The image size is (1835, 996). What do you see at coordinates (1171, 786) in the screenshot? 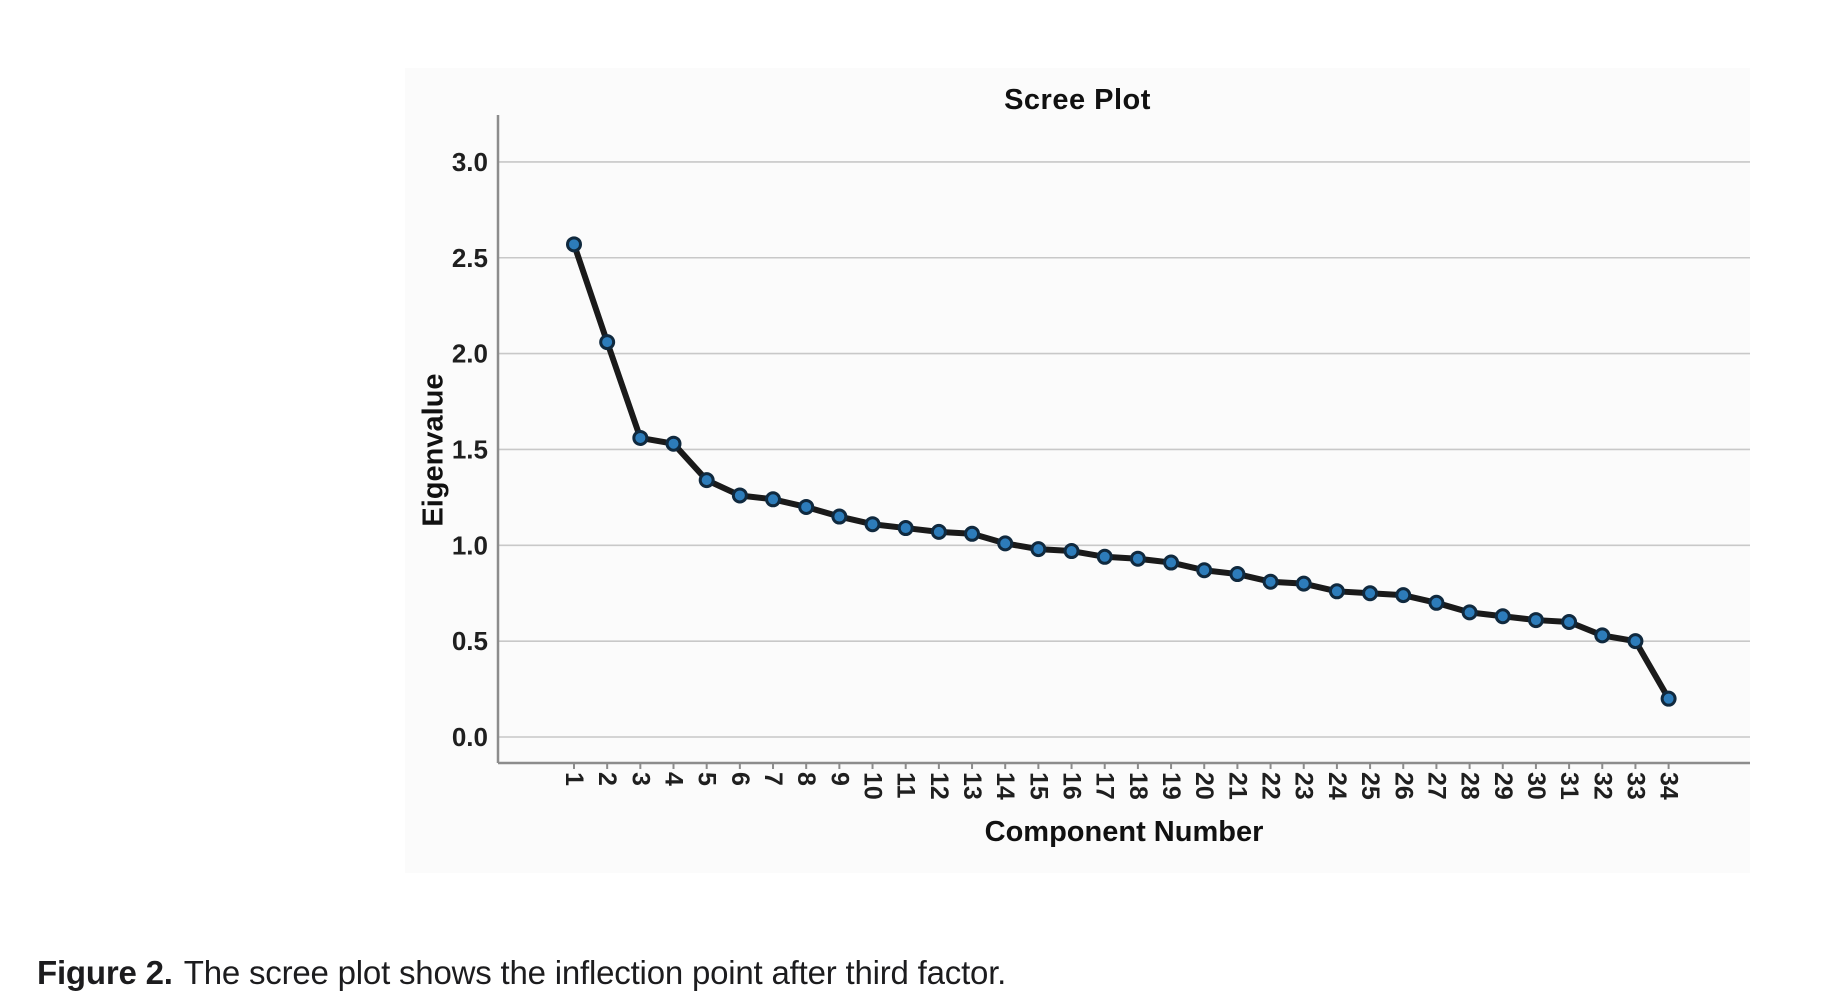
I see `x-tick-label: 19` at bounding box center [1171, 786].